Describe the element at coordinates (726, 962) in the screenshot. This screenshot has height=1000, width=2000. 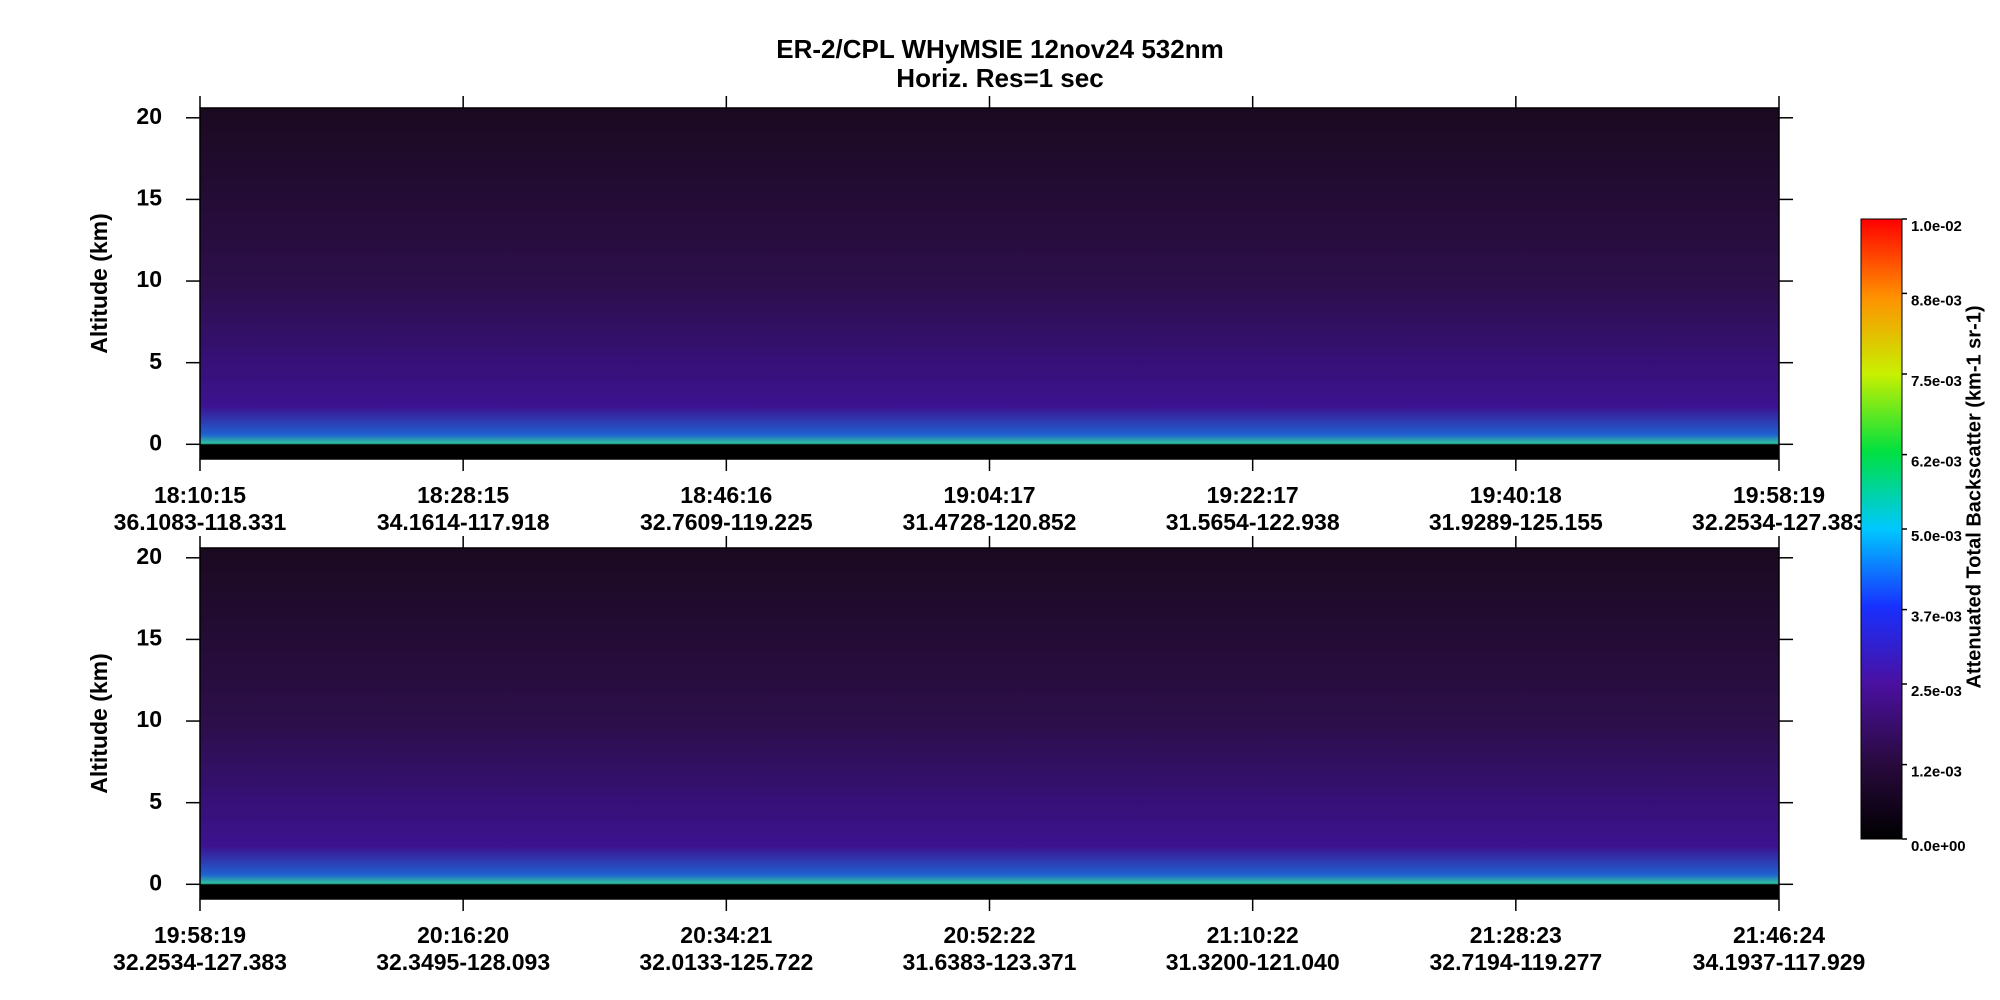
I see `x-tick-location: 32.0133-125.722` at that location.